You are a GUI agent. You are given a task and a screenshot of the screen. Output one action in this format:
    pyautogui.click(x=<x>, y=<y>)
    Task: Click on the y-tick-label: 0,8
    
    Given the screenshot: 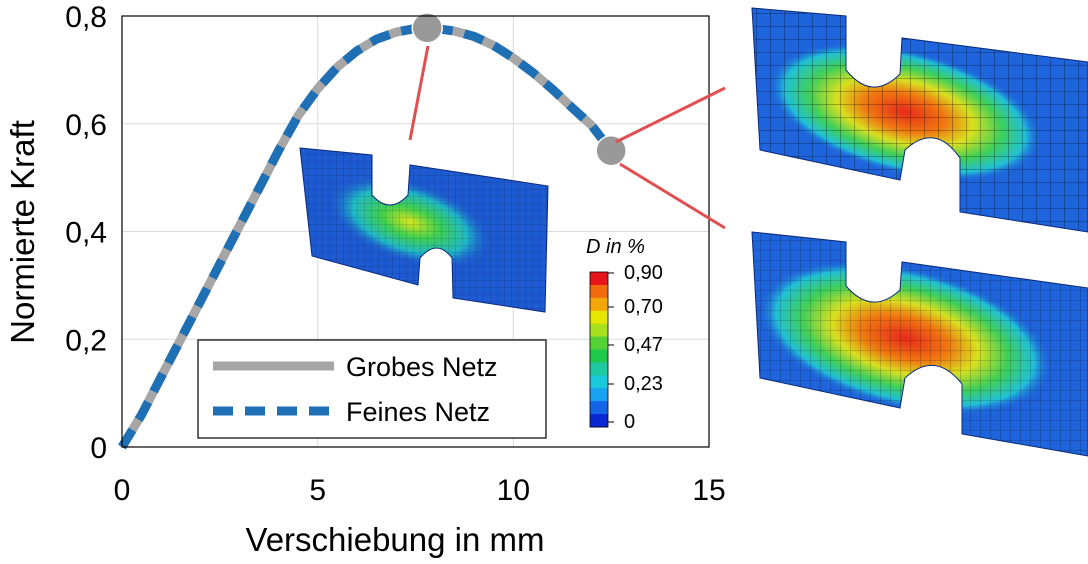 What is the action you would take?
    pyautogui.click(x=86, y=17)
    